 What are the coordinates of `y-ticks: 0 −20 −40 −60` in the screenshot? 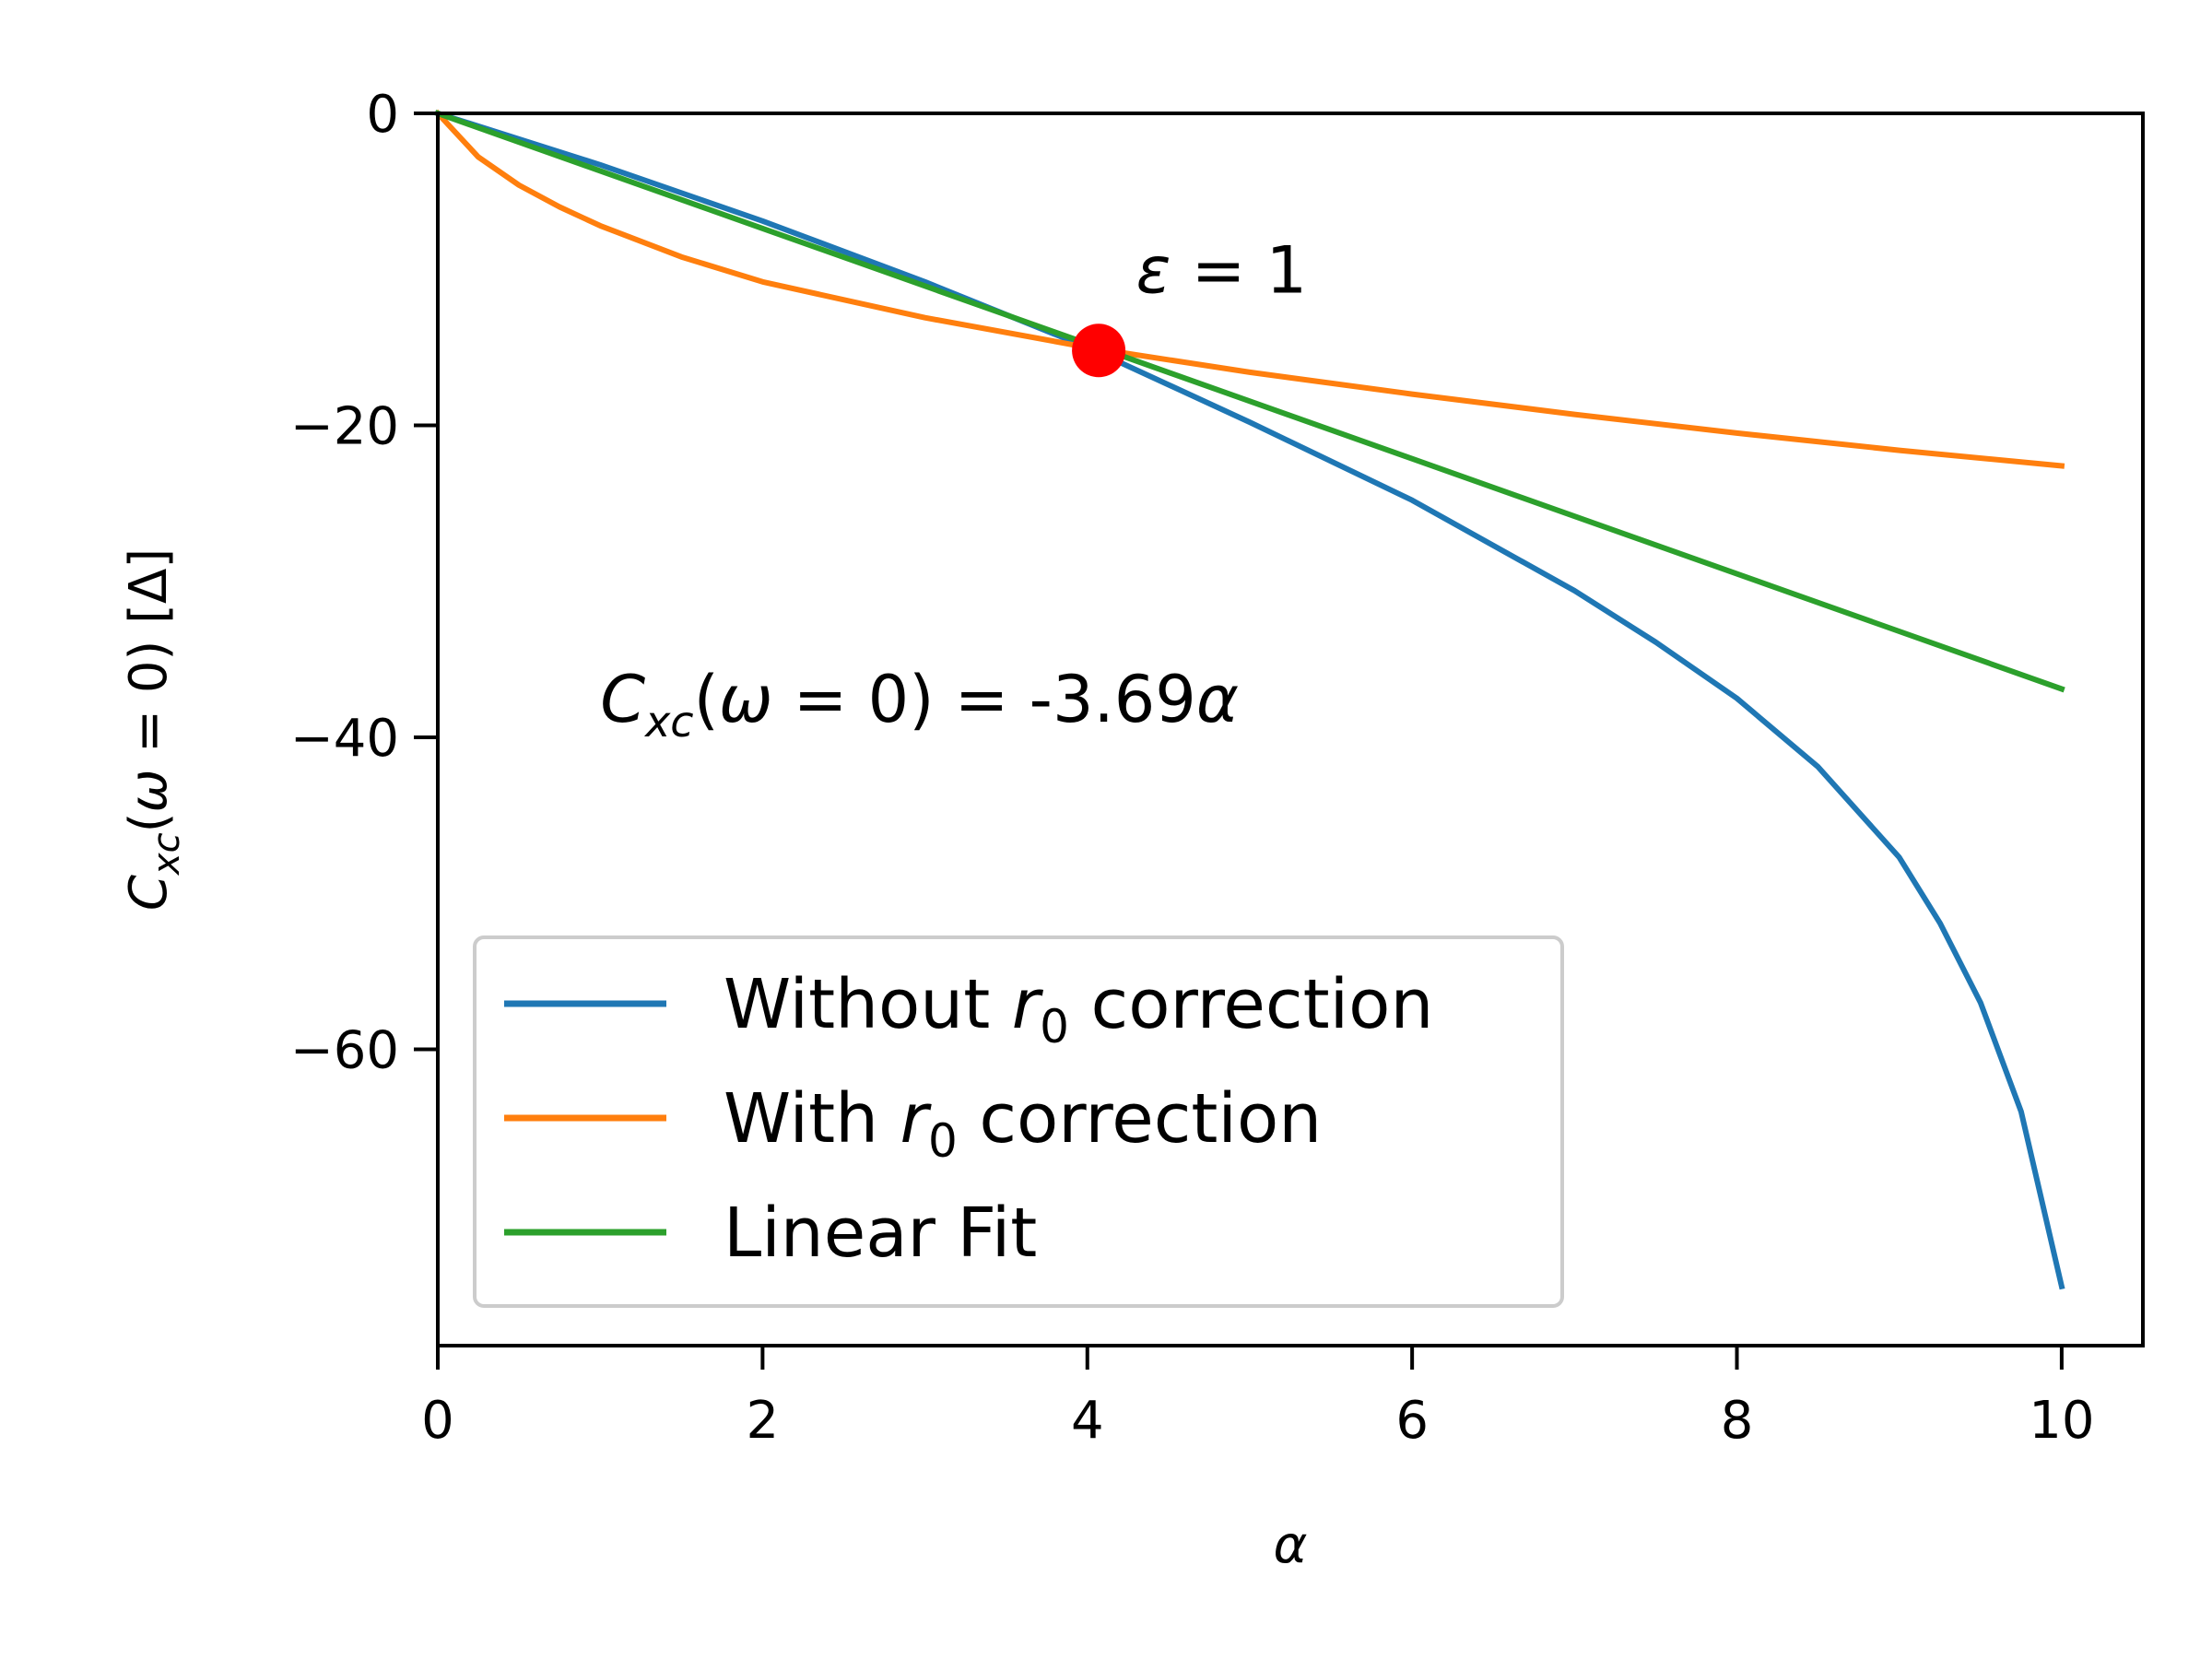 It's located at (364, 582).